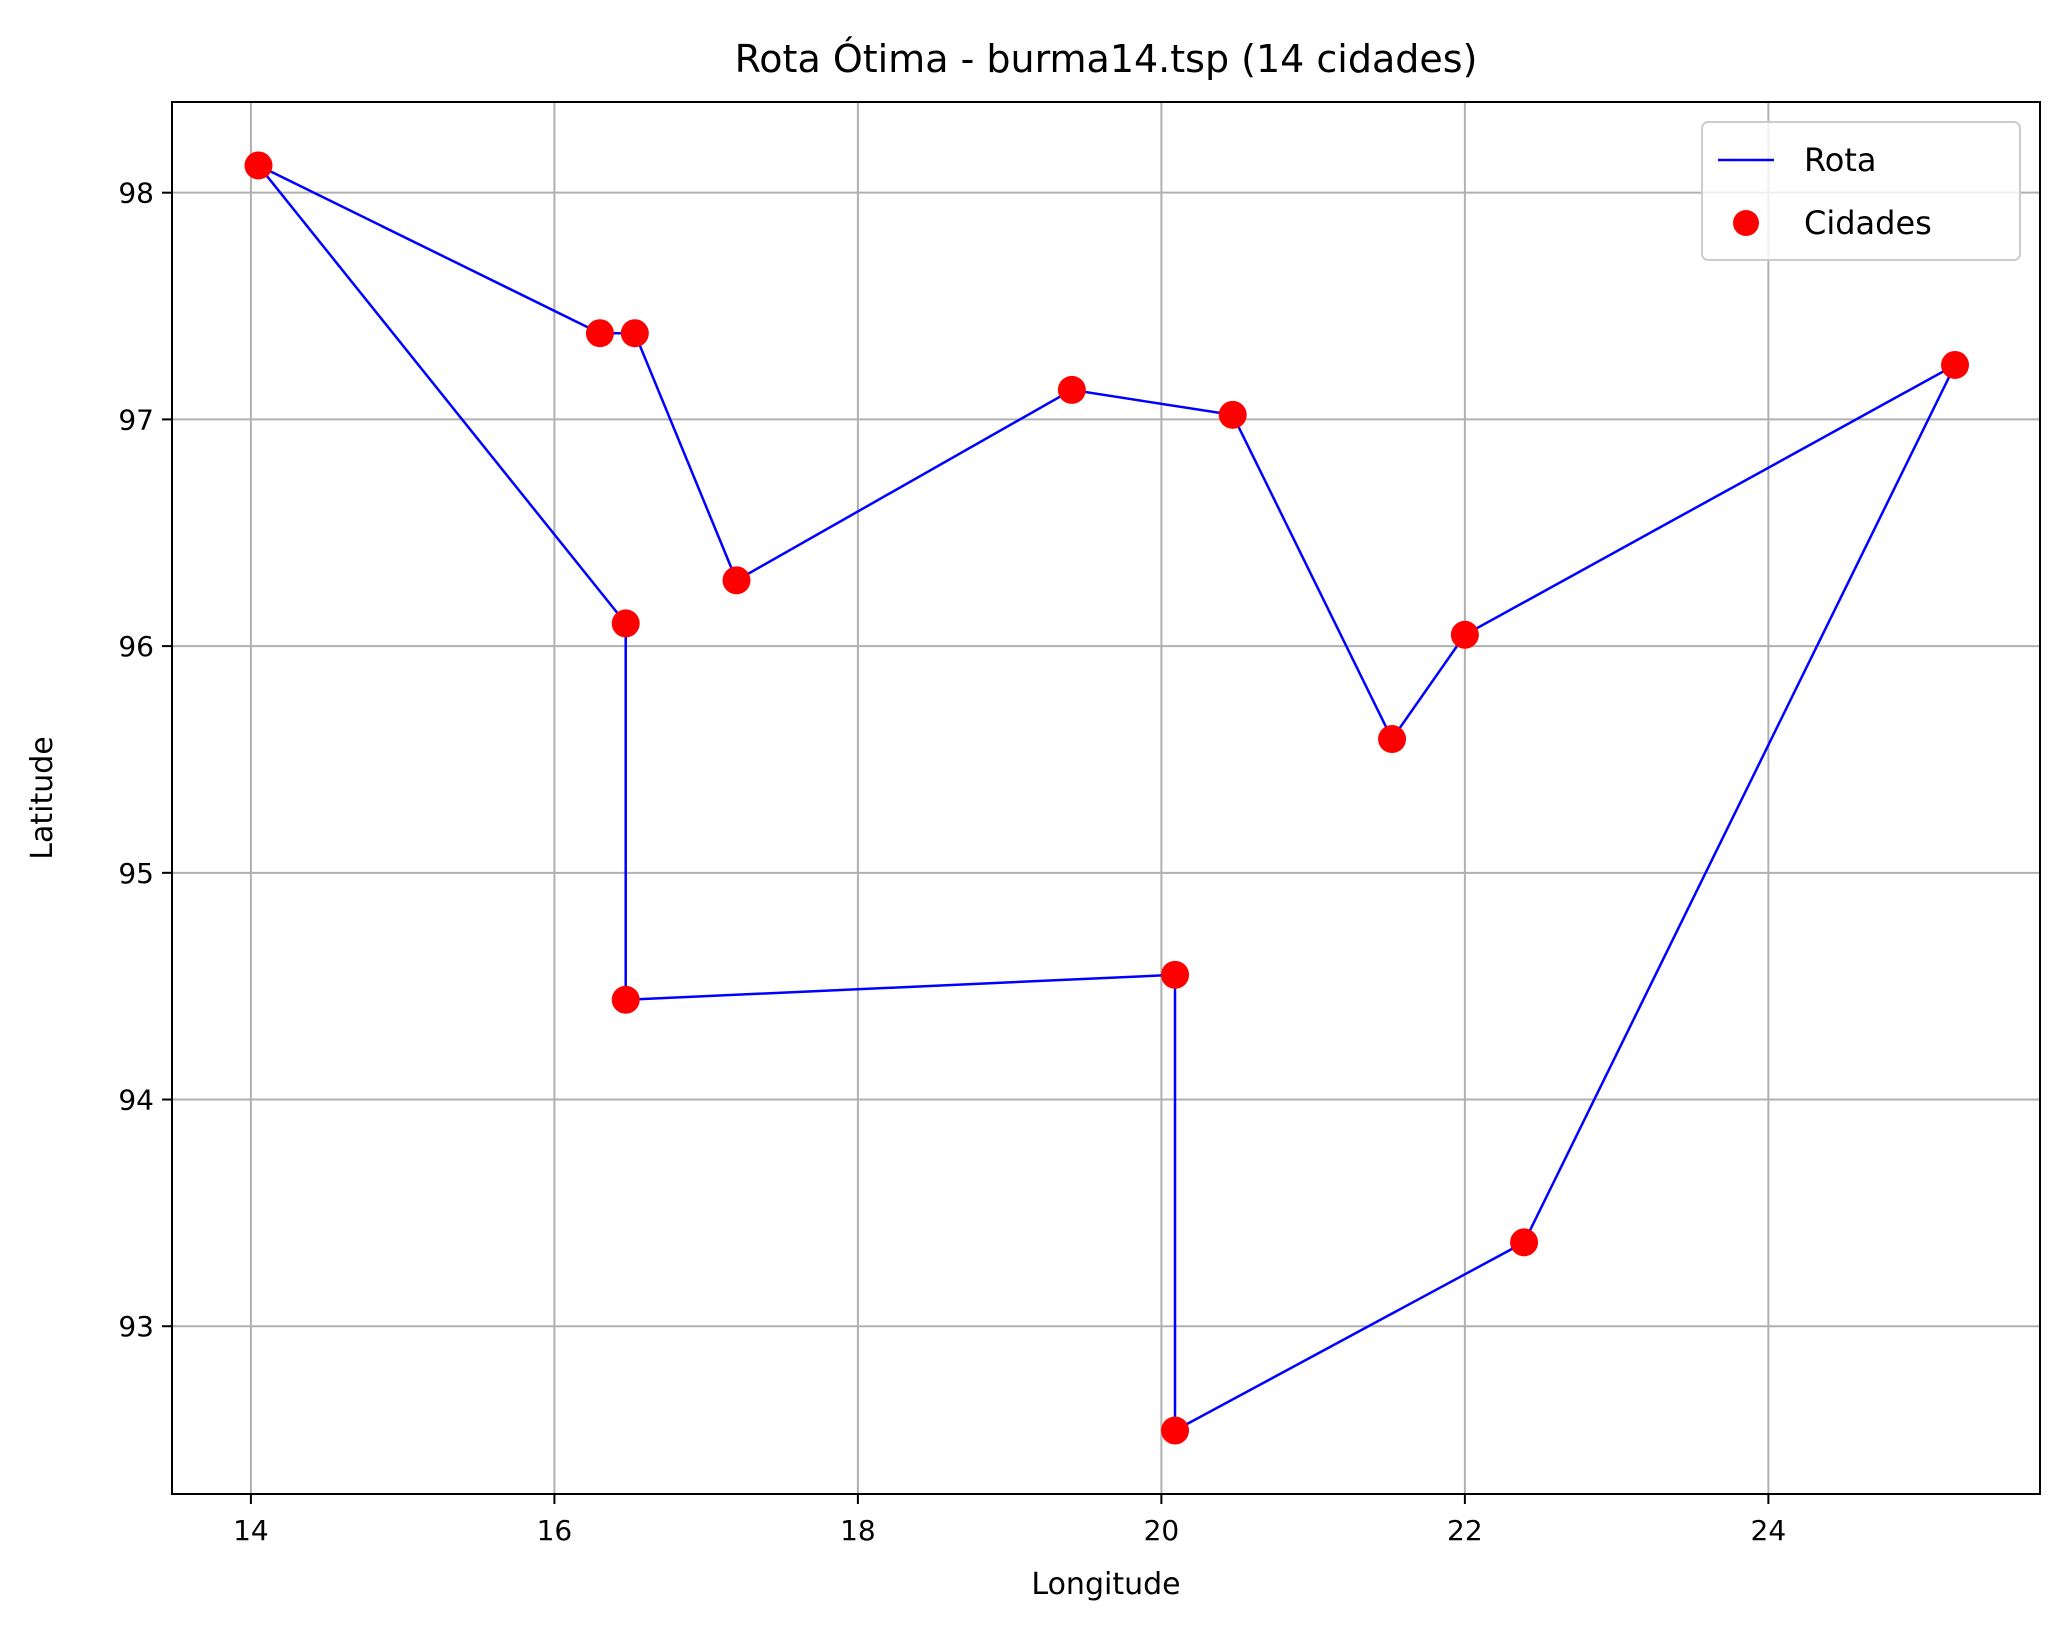 This screenshot has height=1647, width=2060. I want to click on x-tick-label: 14, so click(251, 1530).